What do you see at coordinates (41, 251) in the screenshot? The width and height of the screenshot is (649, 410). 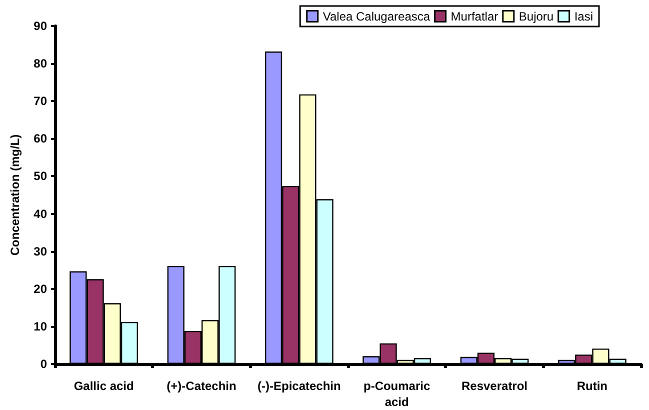 I see `y-tick-label: 30` at bounding box center [41, 251].